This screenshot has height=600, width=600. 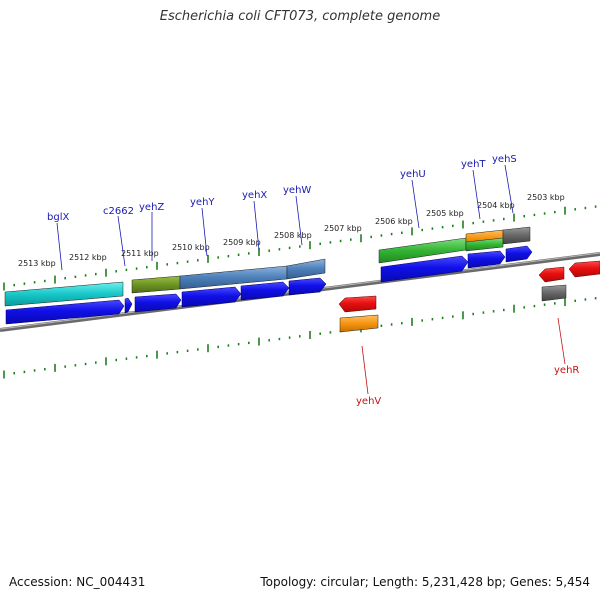 I want to click on gene-label-yehZ: yehZ, so click(x=151, y=207).